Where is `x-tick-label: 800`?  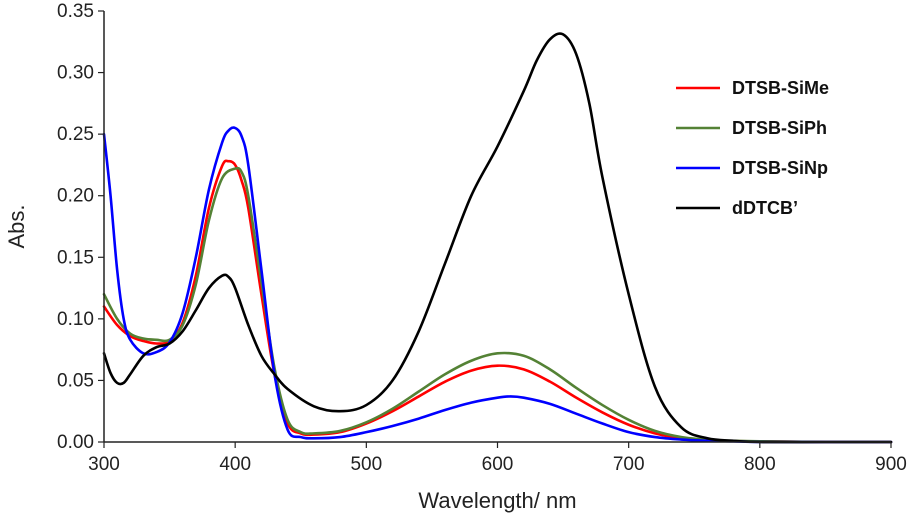 x-tick-label: 800 is located at coordinates (760, 464).